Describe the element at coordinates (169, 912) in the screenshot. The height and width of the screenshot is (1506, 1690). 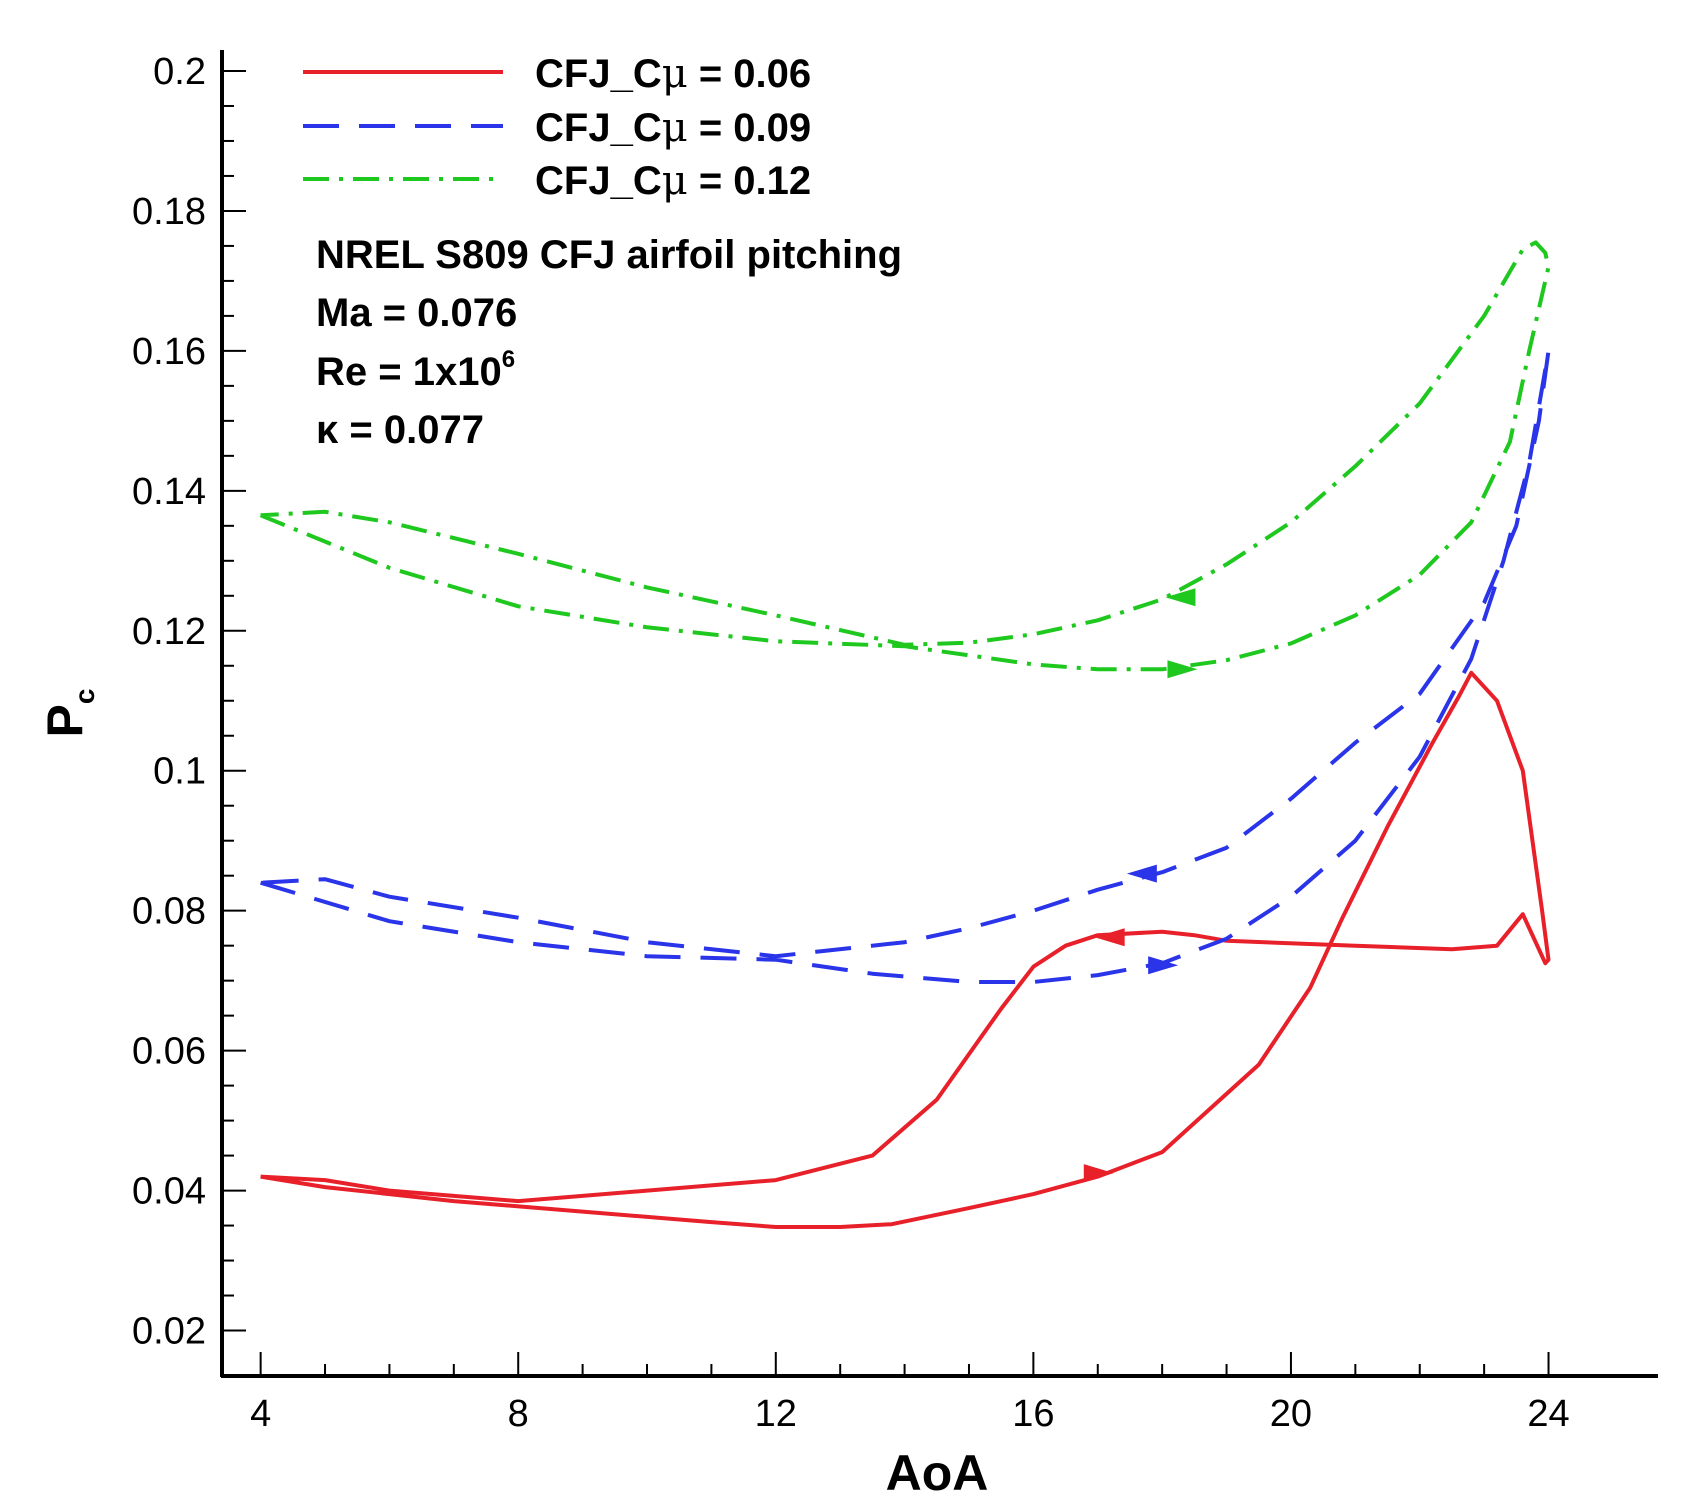
I see `y-tick-label: 0.08` at that location.